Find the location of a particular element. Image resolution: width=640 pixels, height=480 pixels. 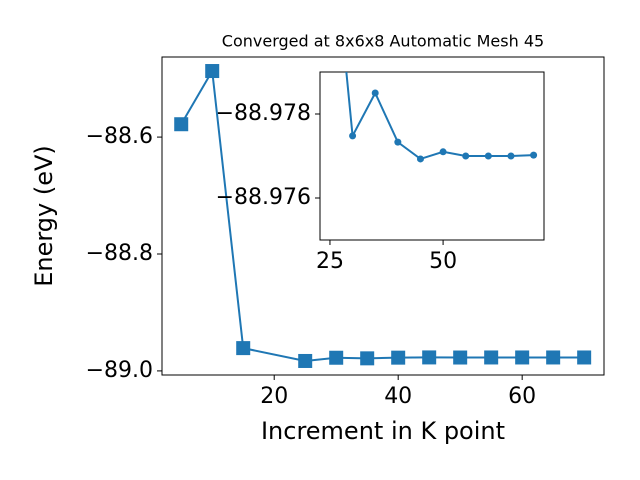

x-tick-label: 50 is located at coordinates (443, 261).